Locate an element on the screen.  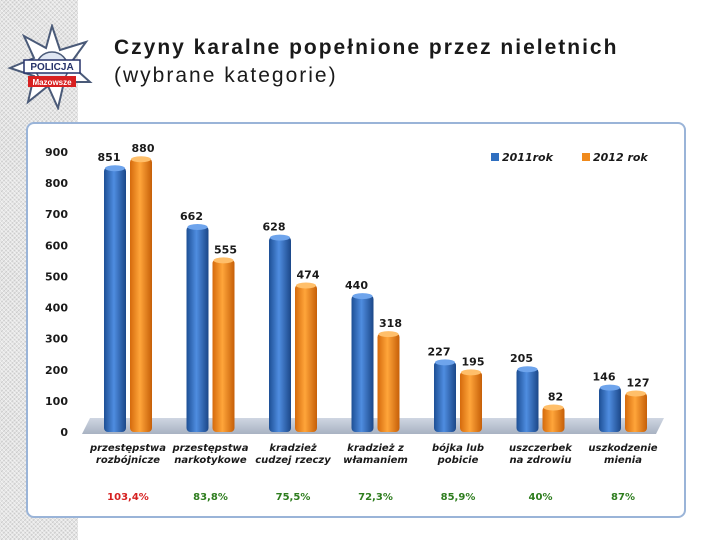
percentage-label: 72,3% is located at coordinates (375, 497).